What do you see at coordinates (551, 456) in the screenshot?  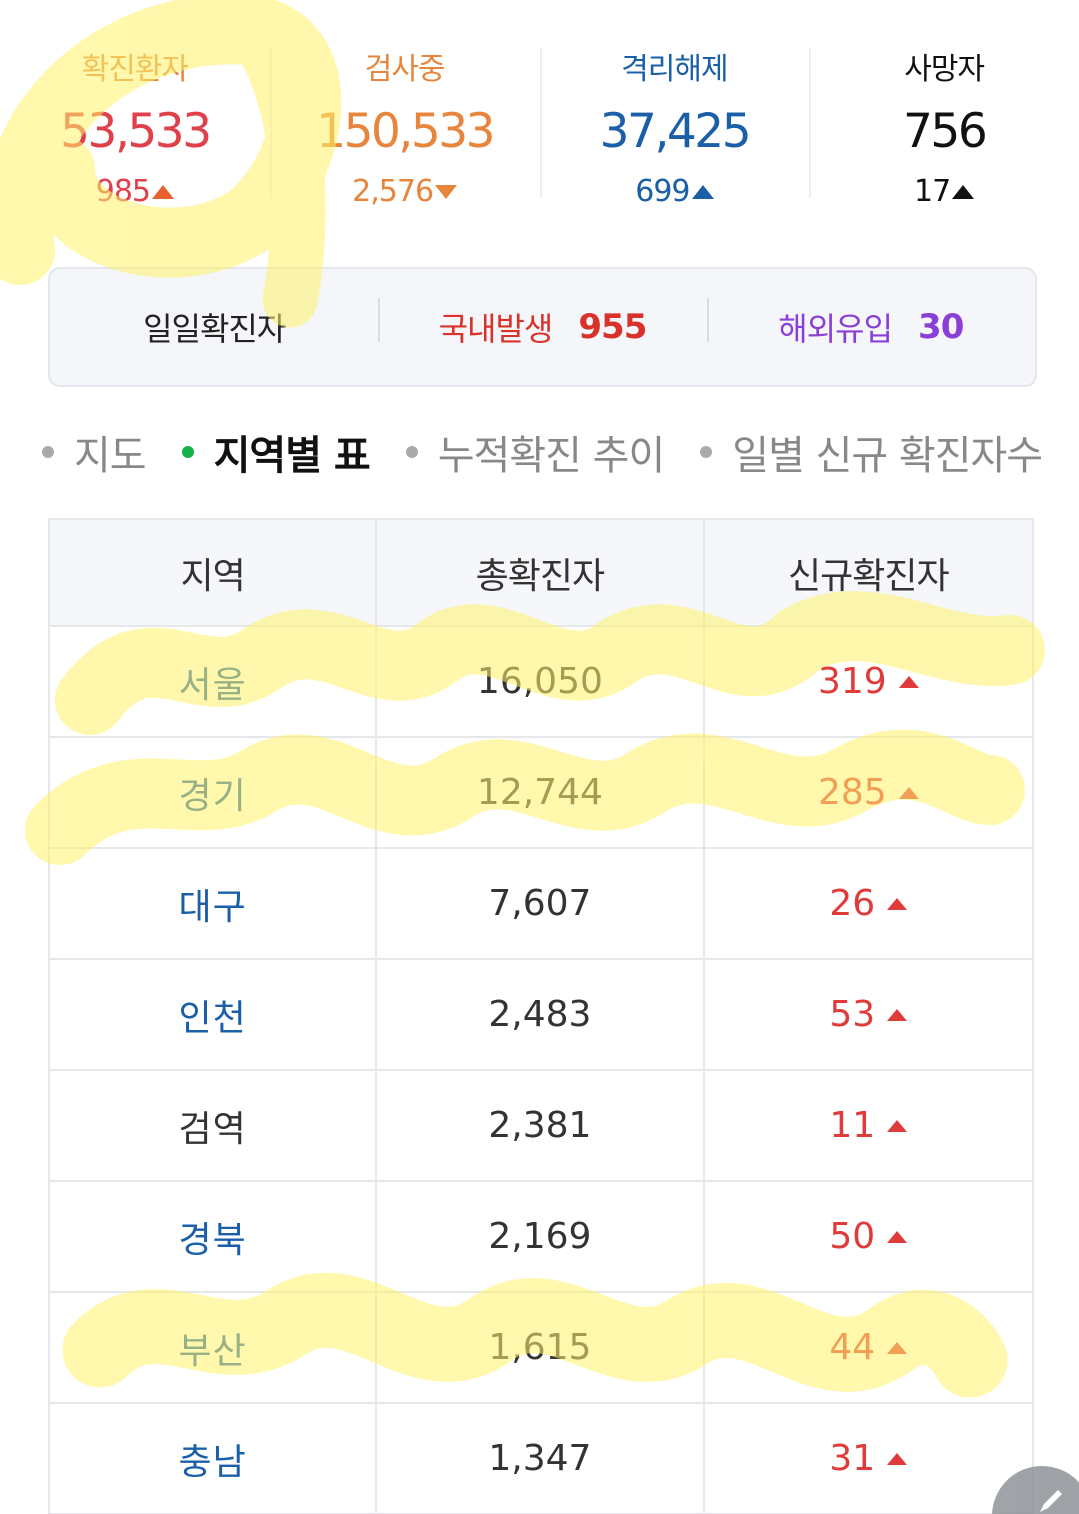 I see `tab-label: 누적확진 추이` at bounding box center [551, 456].